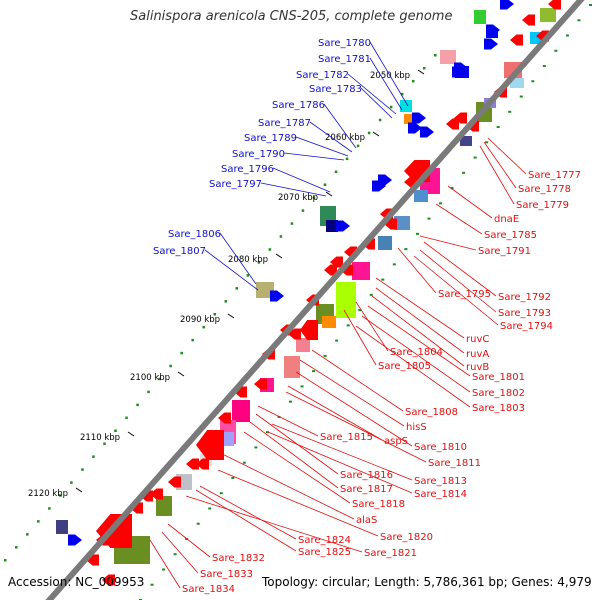 This screenshot has width=600, height=600. What do you see at coordinates (390, 553) in the screenshot?
I see `reverse-gene-label: Sare_1821` at bounding box center [390, 553].